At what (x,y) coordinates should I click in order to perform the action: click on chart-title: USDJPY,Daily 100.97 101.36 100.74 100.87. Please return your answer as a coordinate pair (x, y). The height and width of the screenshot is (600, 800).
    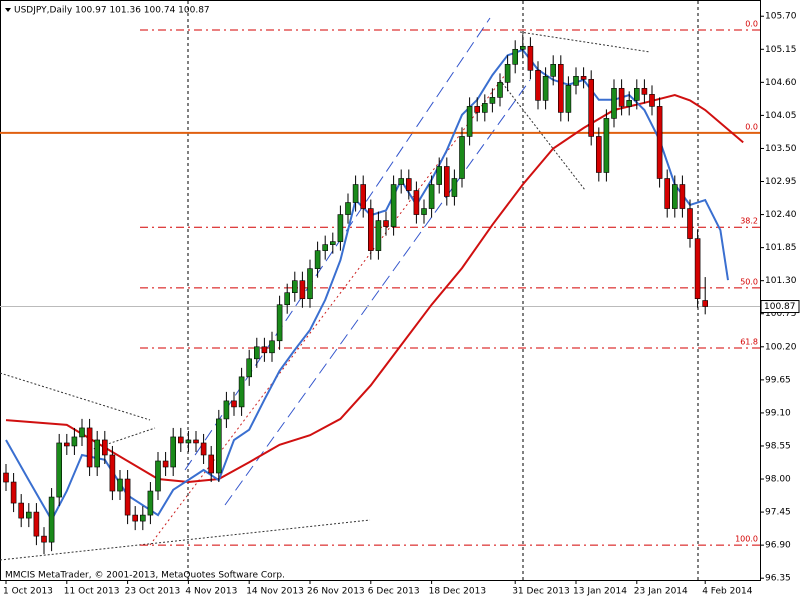
    Looking at the image, I should click on (112, 11).